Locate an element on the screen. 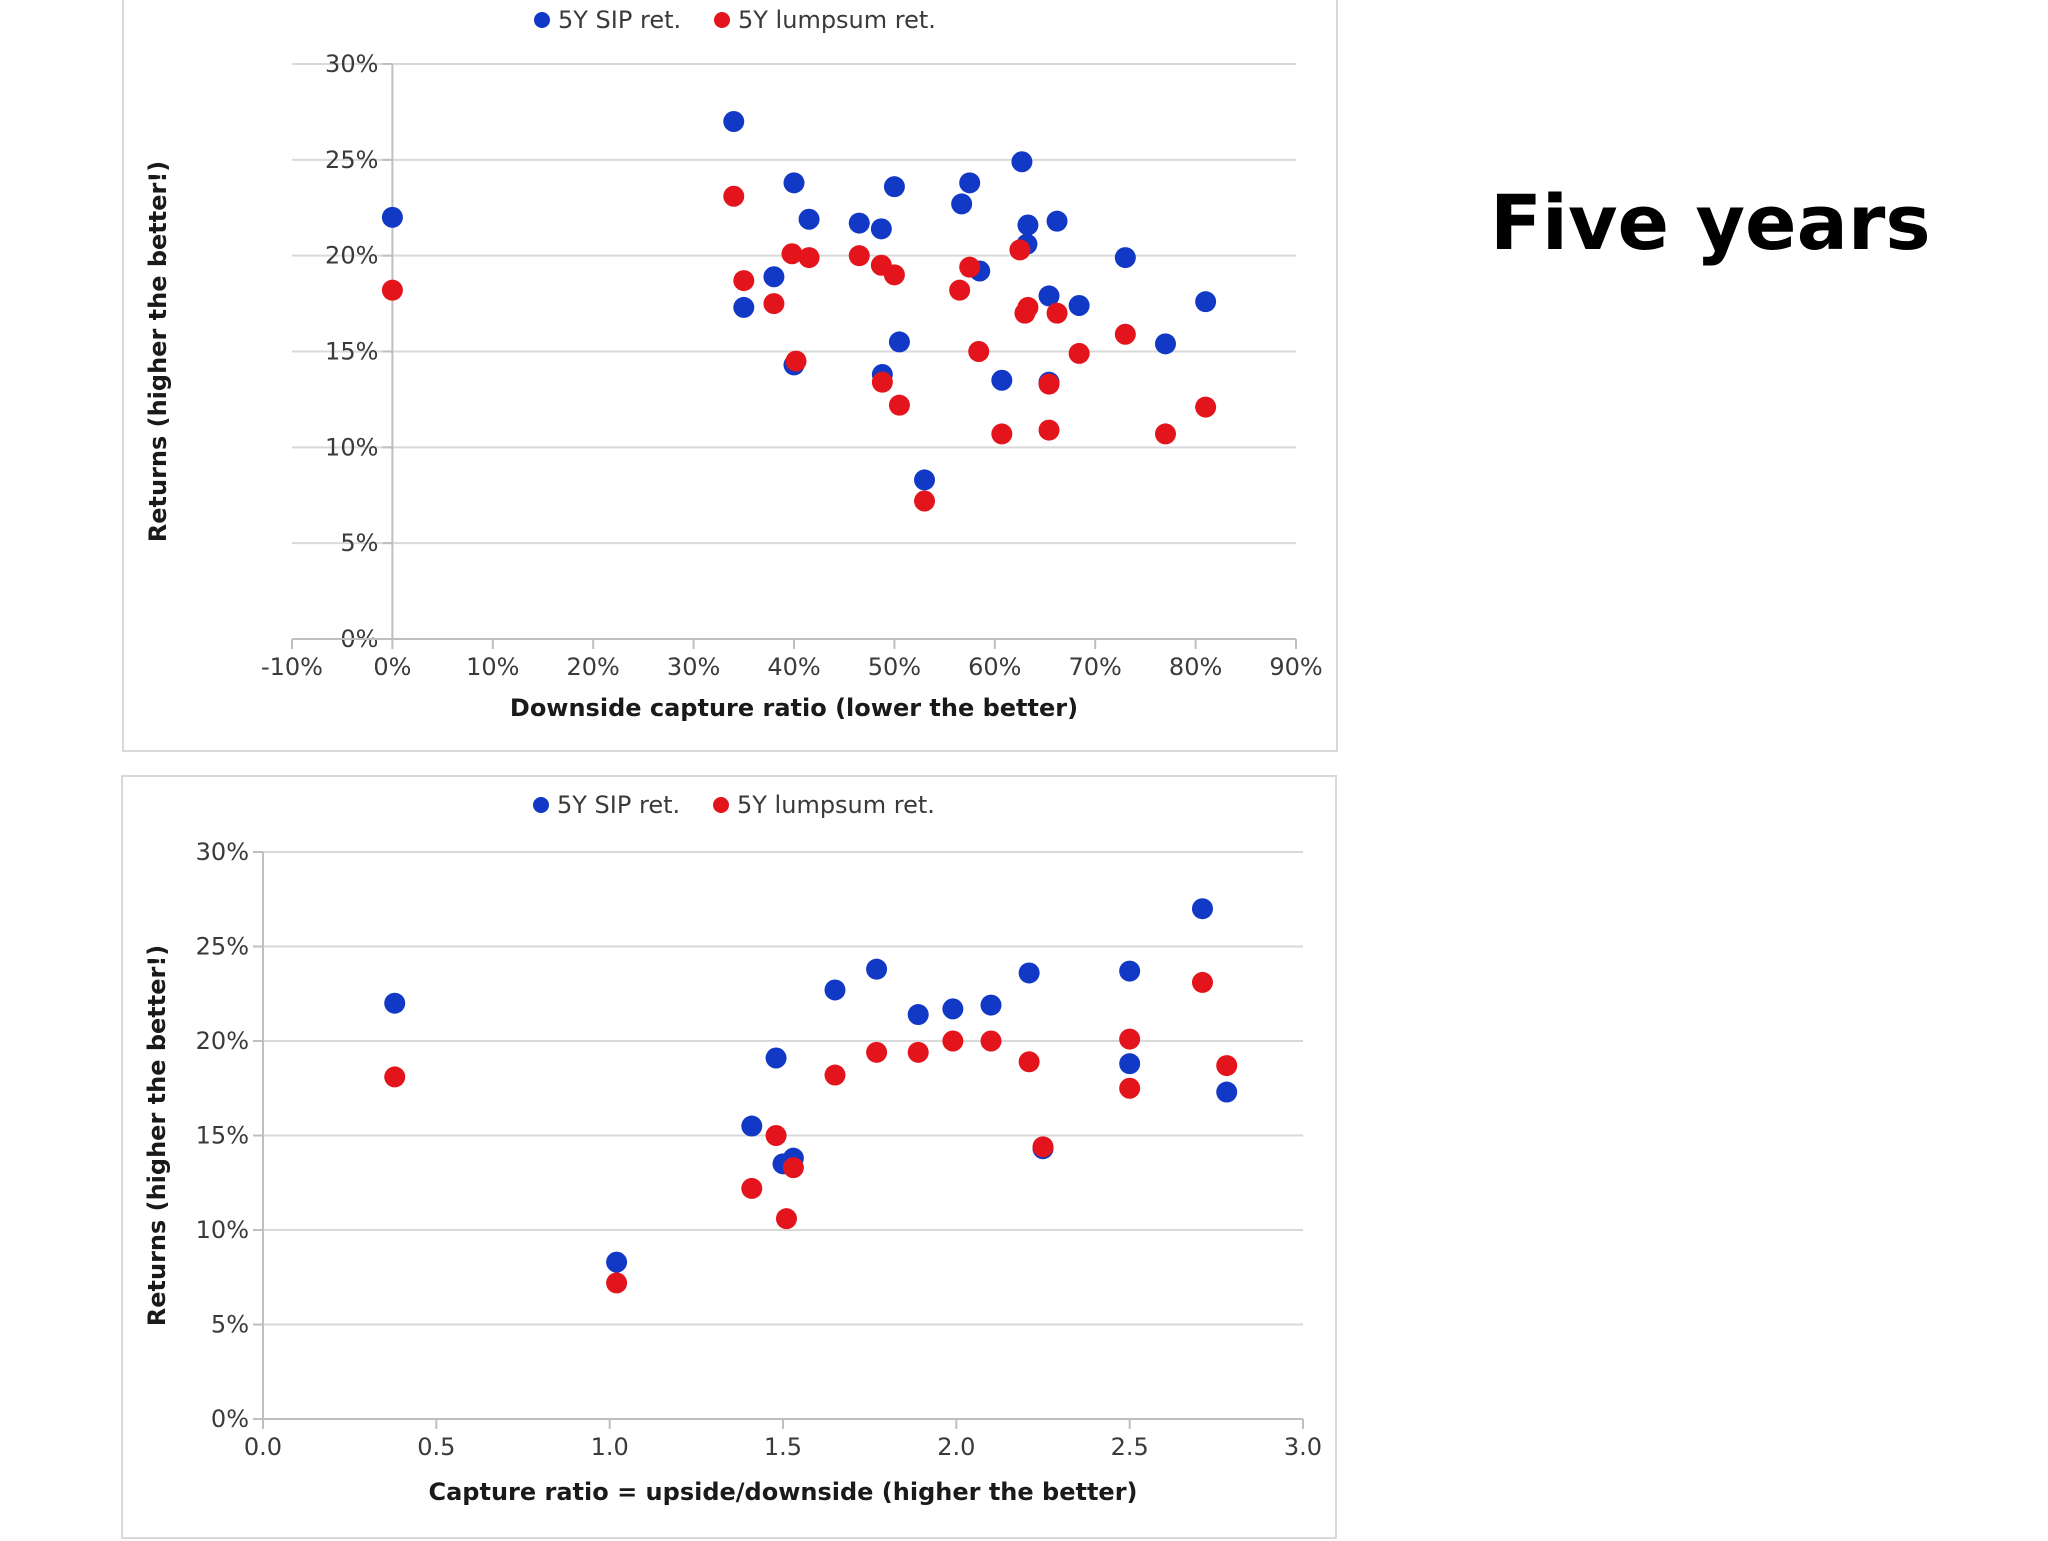  x-tick-label: 1.0 is located at coordinates (610, 1447).